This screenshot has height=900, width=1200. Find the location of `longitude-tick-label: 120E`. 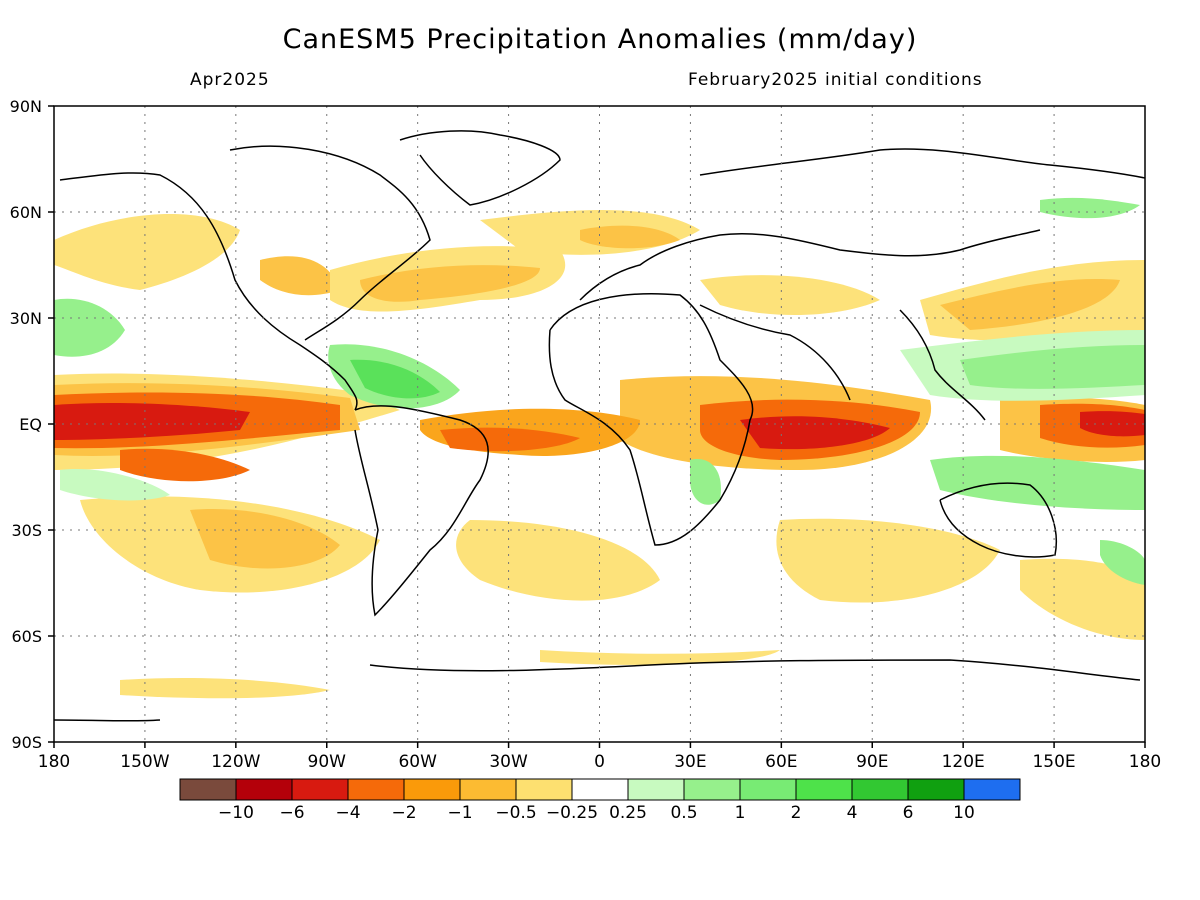

longitude-tick-label: 120E is located at coordinates (963, 762).